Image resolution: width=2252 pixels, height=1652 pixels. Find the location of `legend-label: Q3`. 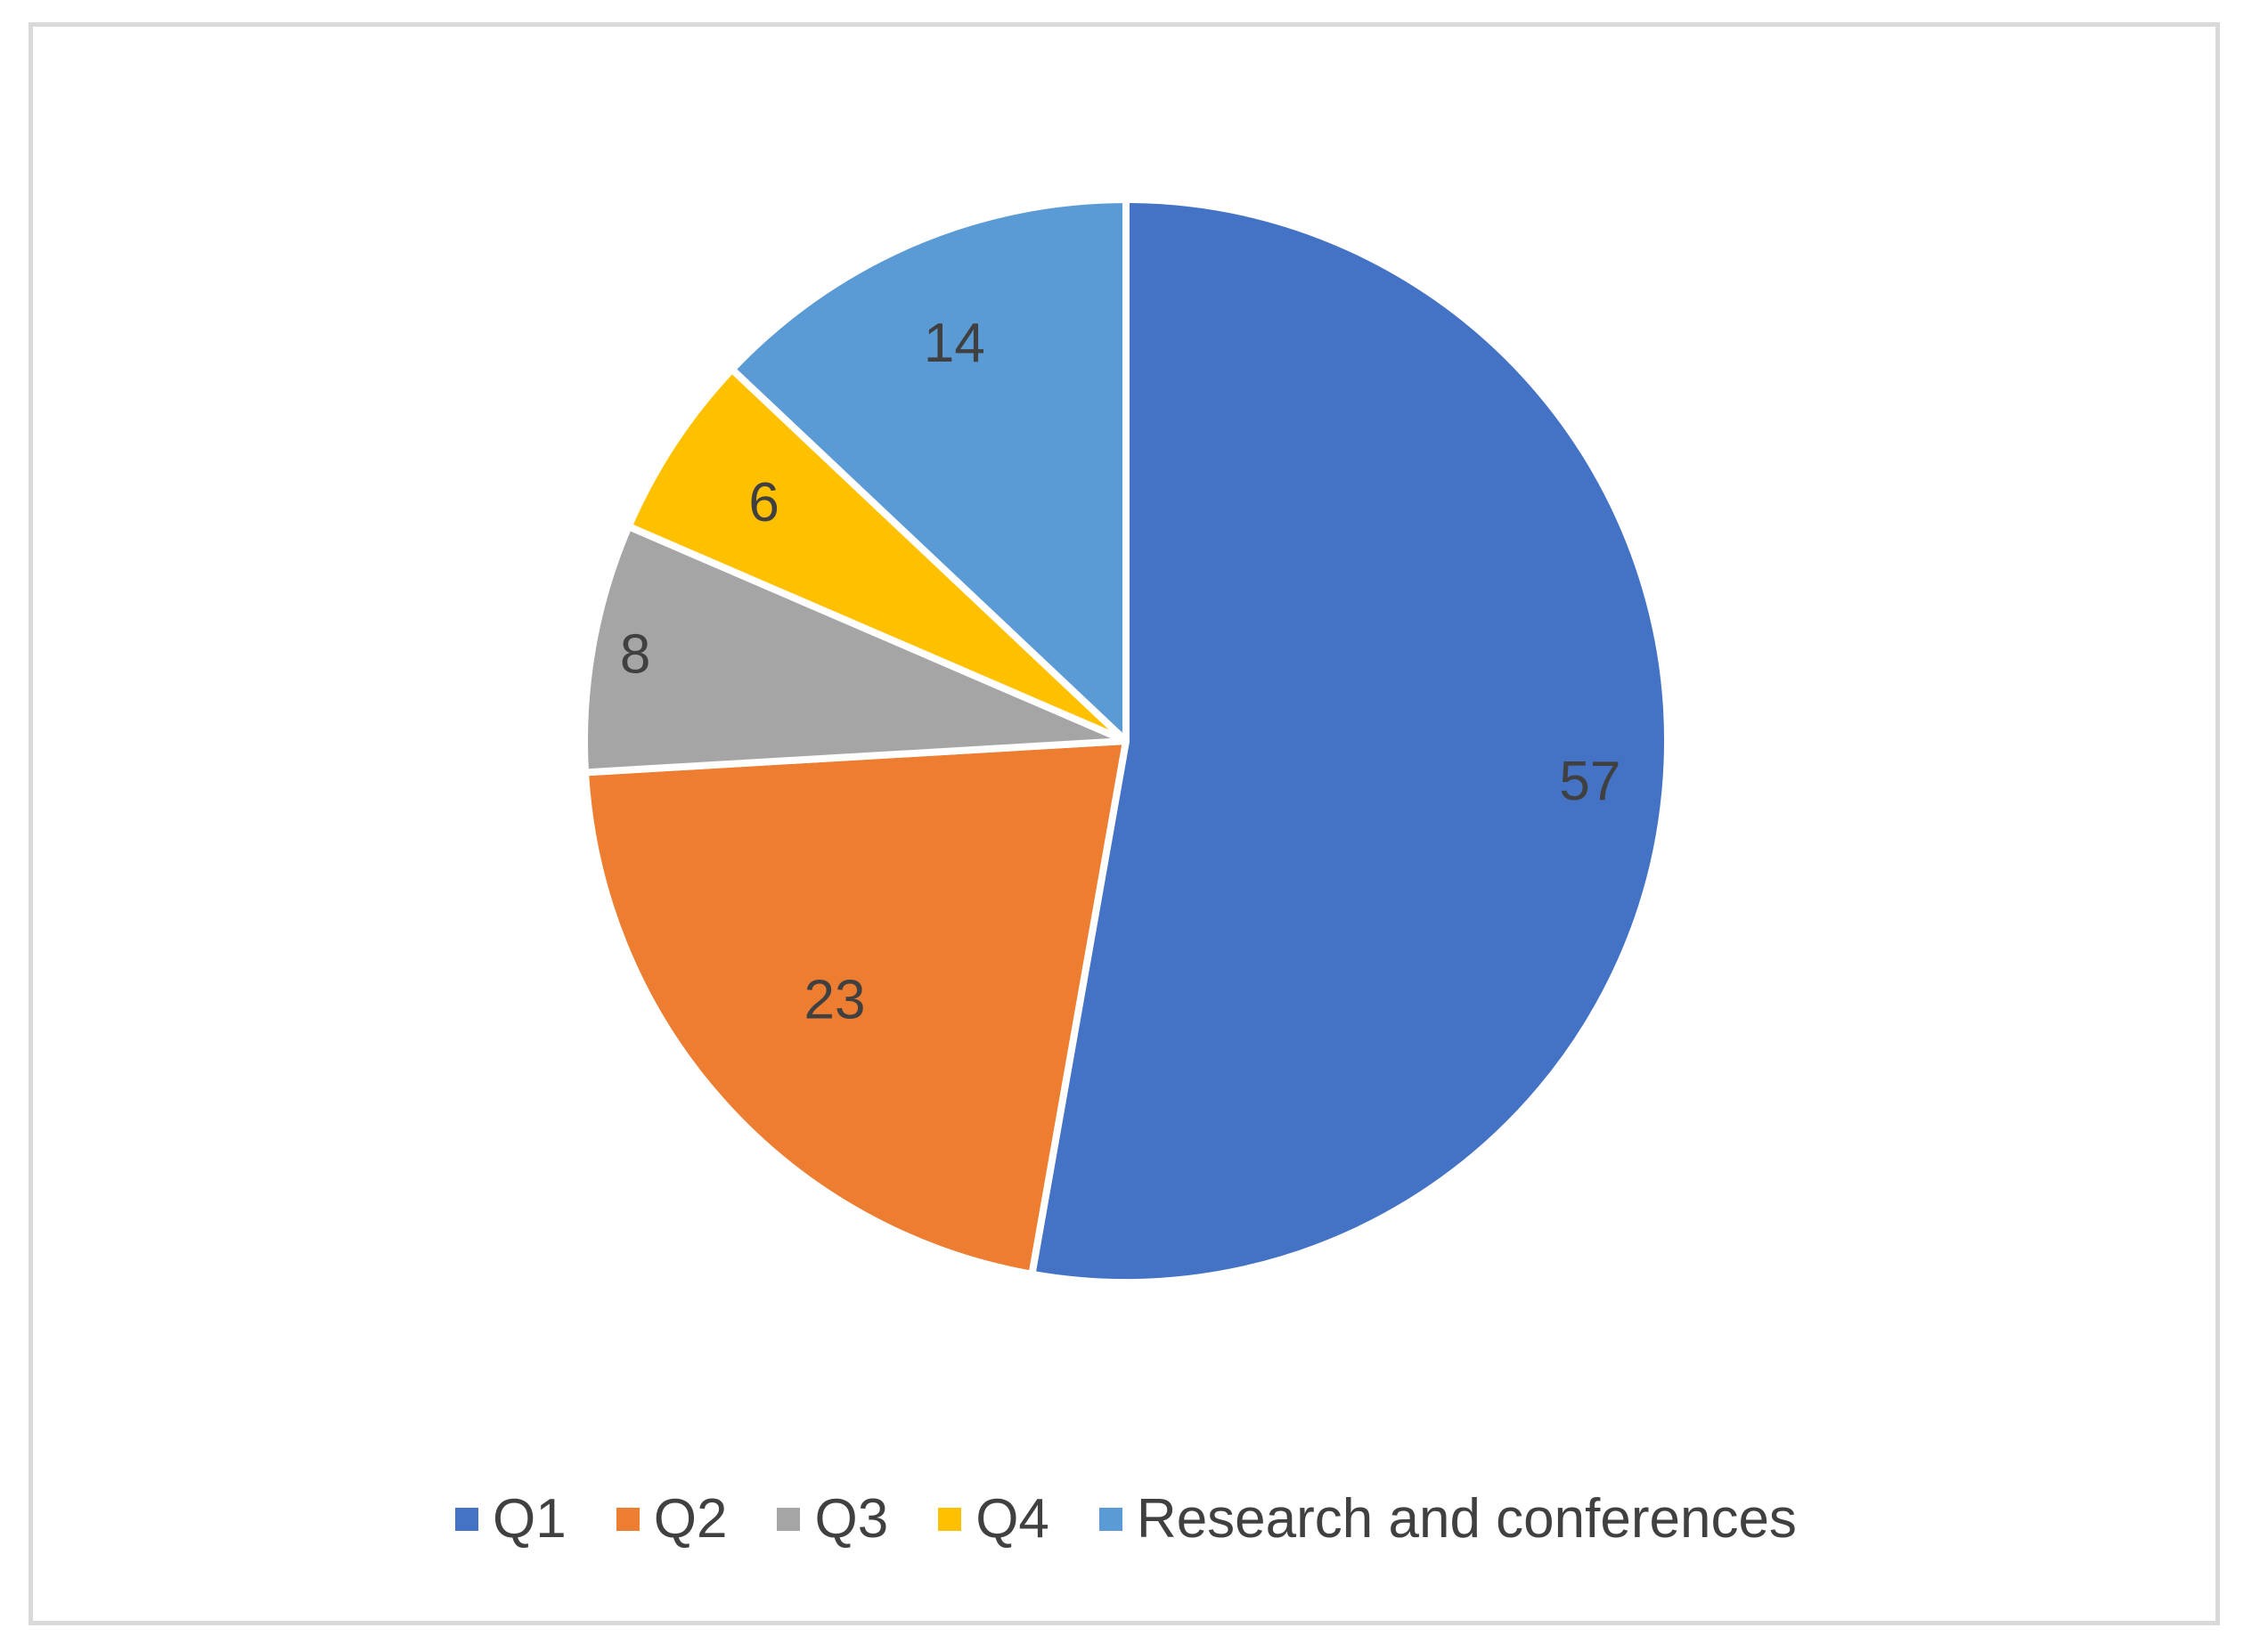

legend-label: Q3 is located at coordinates (851, 1519).